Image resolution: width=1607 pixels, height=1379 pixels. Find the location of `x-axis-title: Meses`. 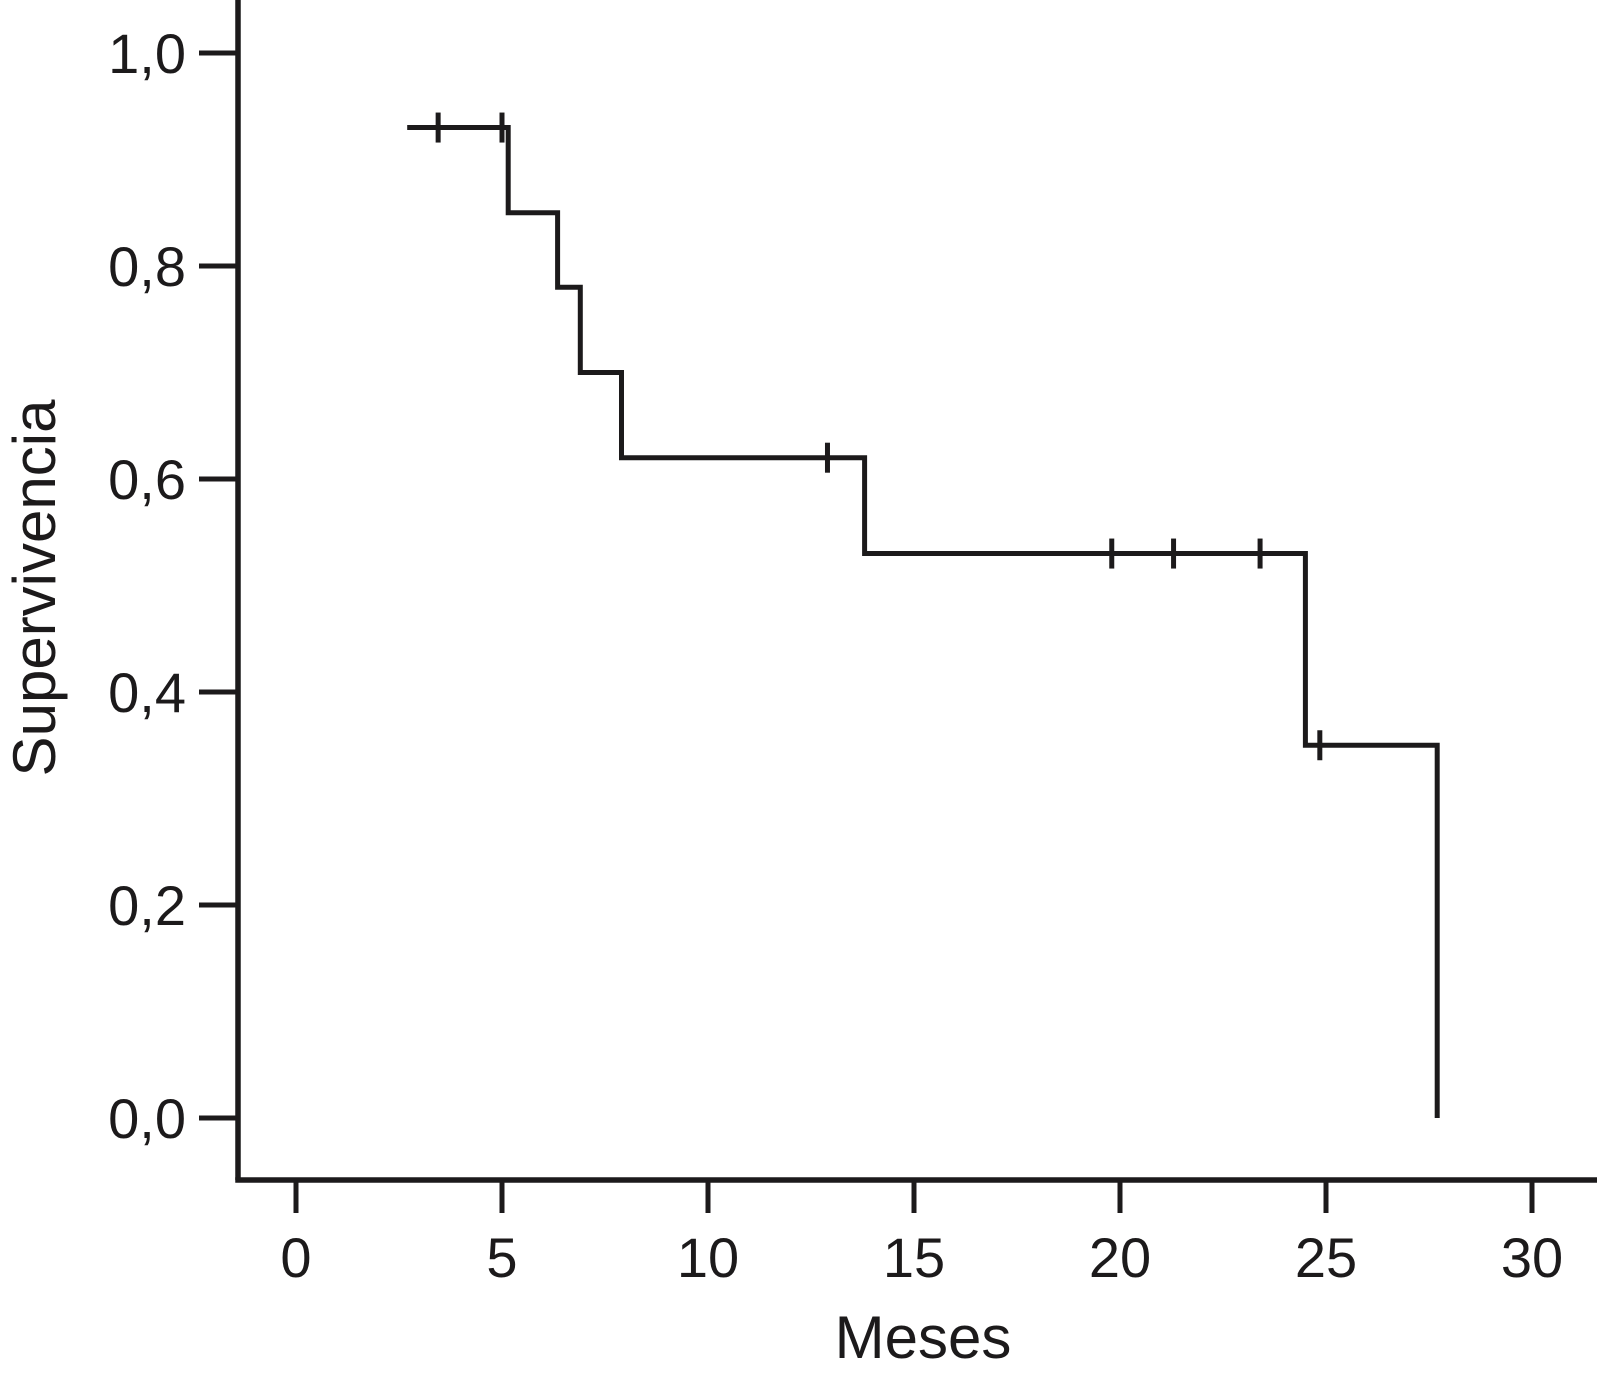

x-axis-title: Meses is located at coordinates (923, 1337).